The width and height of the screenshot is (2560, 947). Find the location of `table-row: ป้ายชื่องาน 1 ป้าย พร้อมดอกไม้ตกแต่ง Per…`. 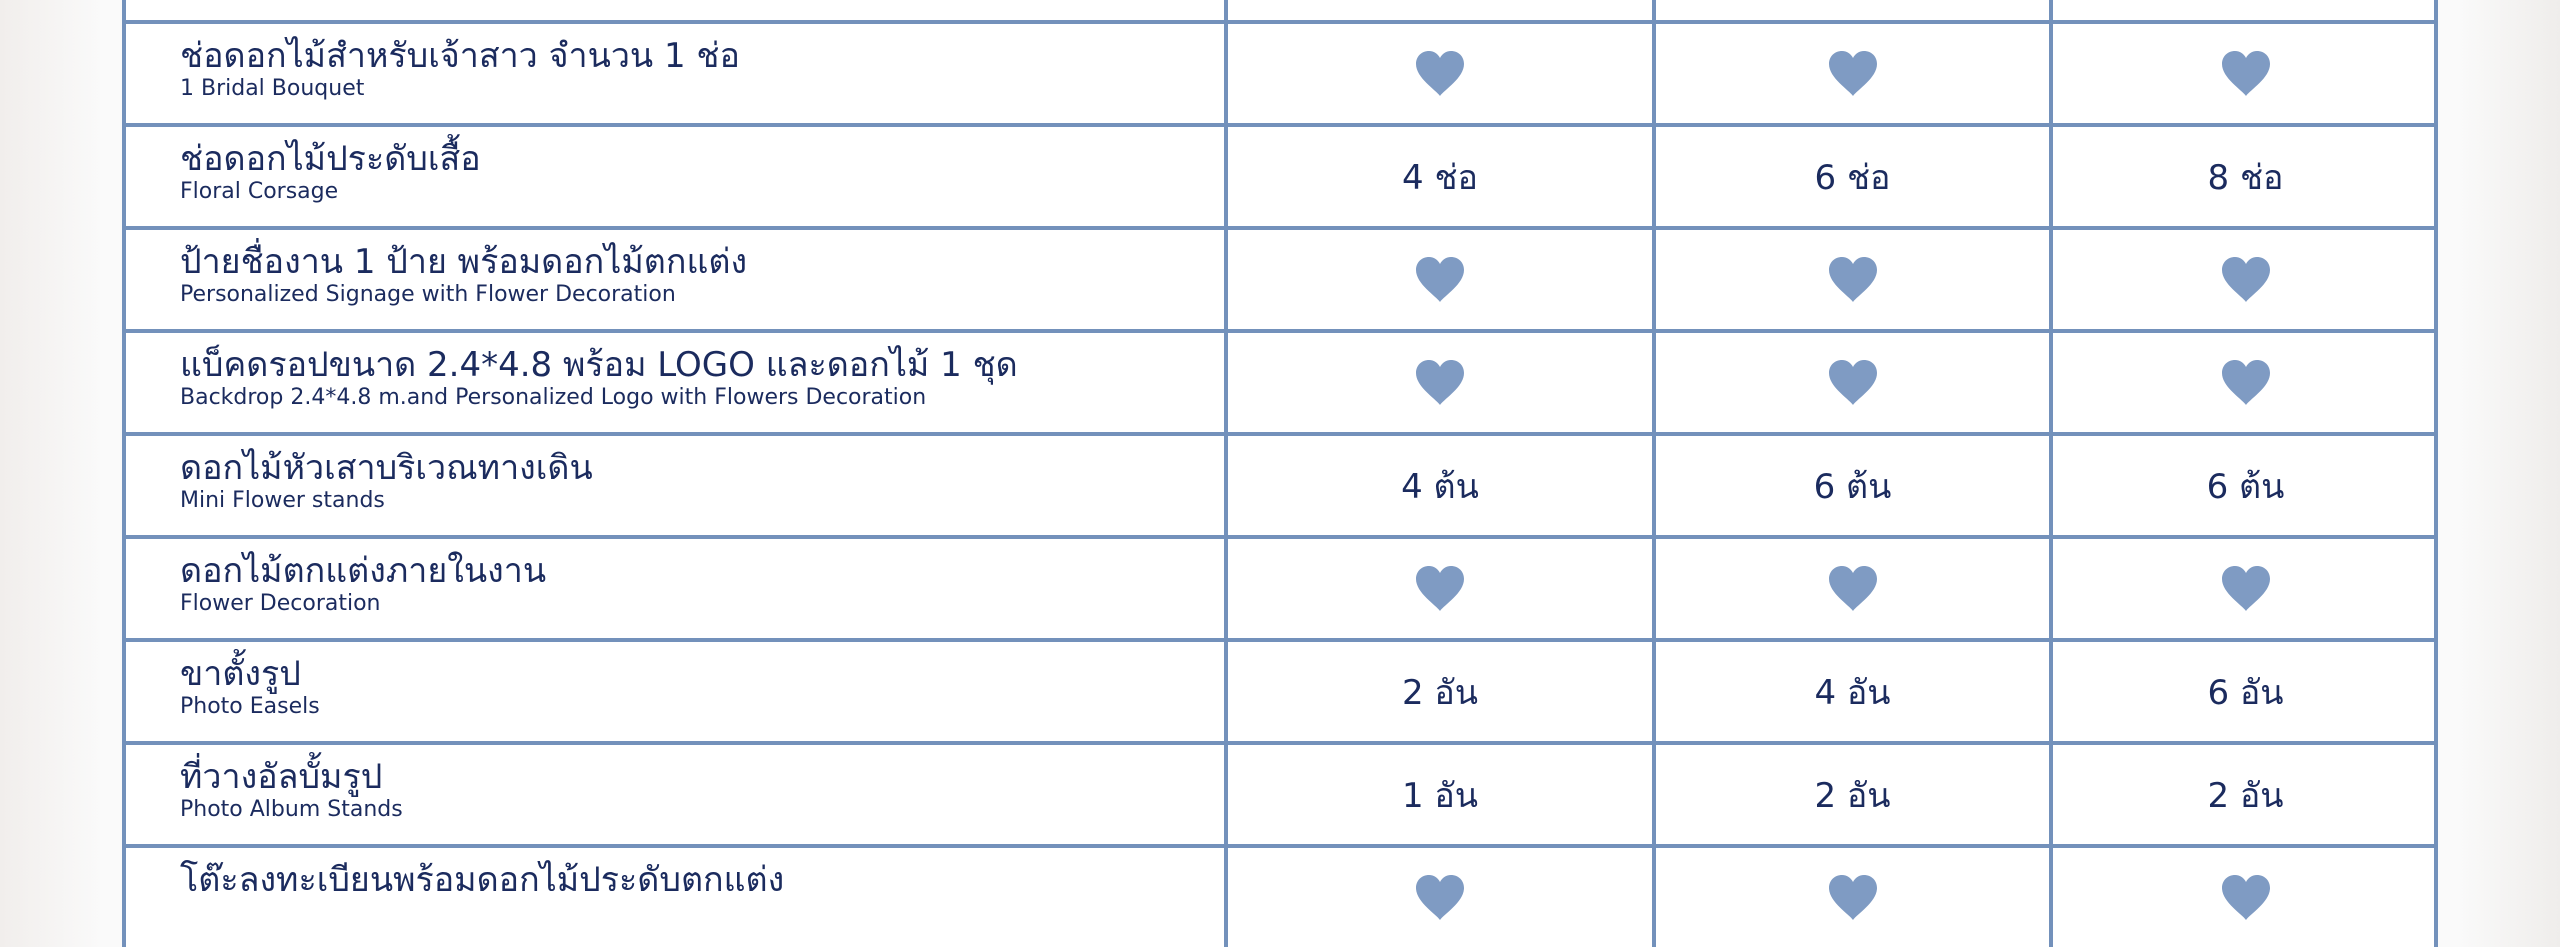

table-row: ป้ายชื่องาน 1 ป้าย พร้อมดอกไม้ตกแต่ง Per… is located at coordinates (1280, 277).